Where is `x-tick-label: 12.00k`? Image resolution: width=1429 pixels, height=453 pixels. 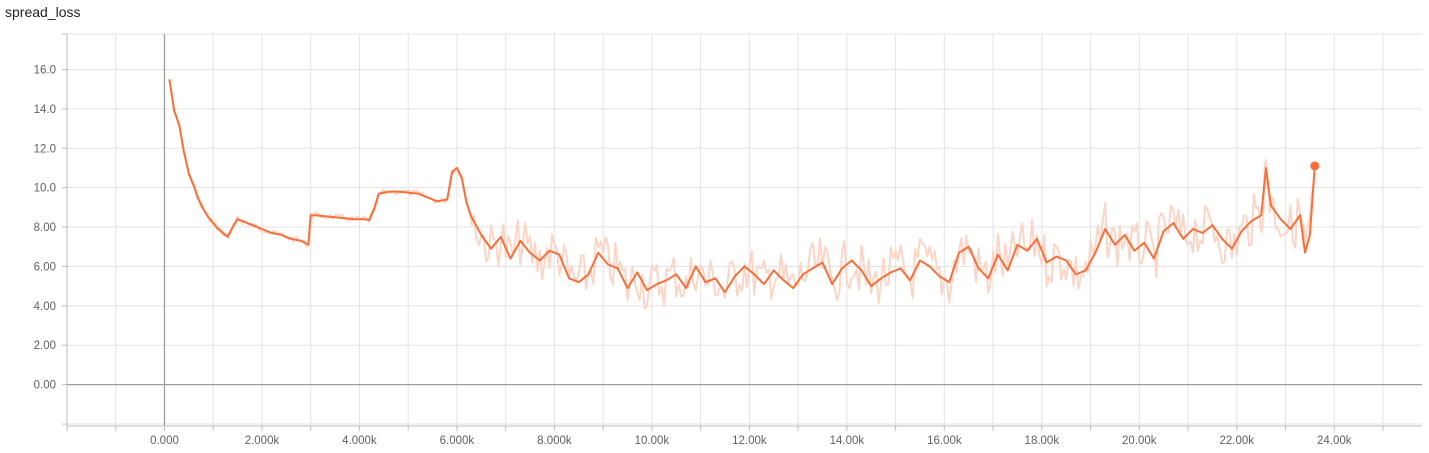 x-tick-label: 12.00k is located at coordinates (749, 441).